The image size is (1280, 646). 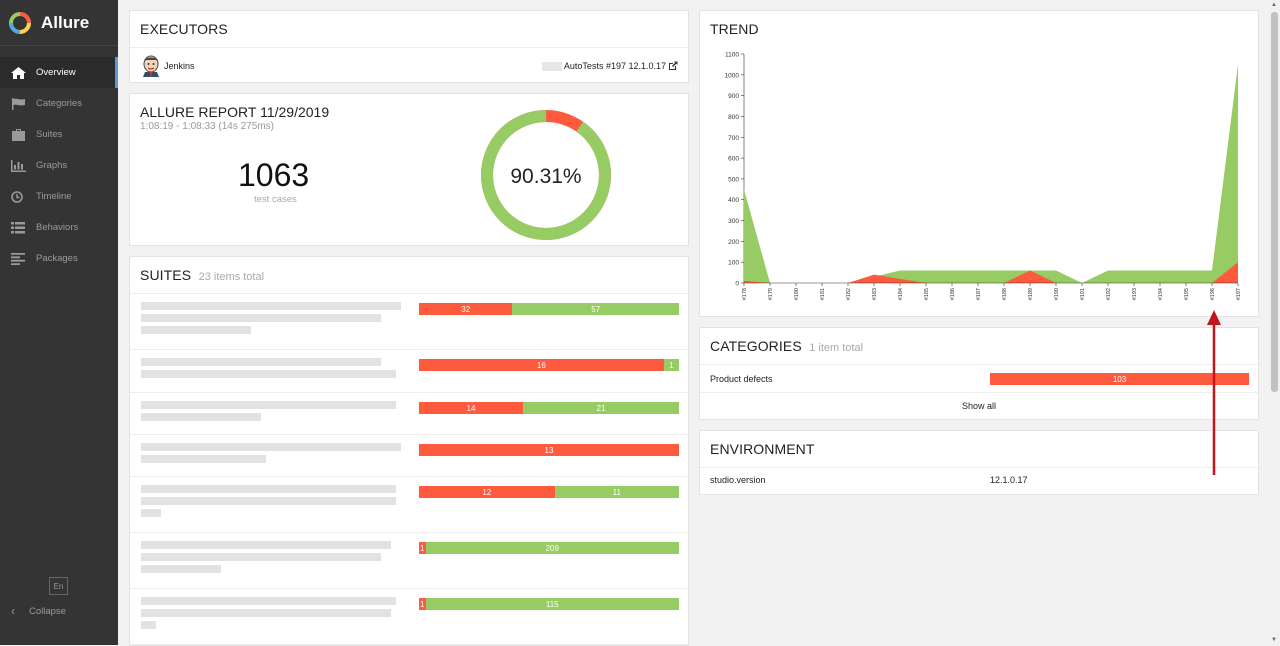 I want to click on chevron-left-icon: ‹, so click(x=13, y=611).